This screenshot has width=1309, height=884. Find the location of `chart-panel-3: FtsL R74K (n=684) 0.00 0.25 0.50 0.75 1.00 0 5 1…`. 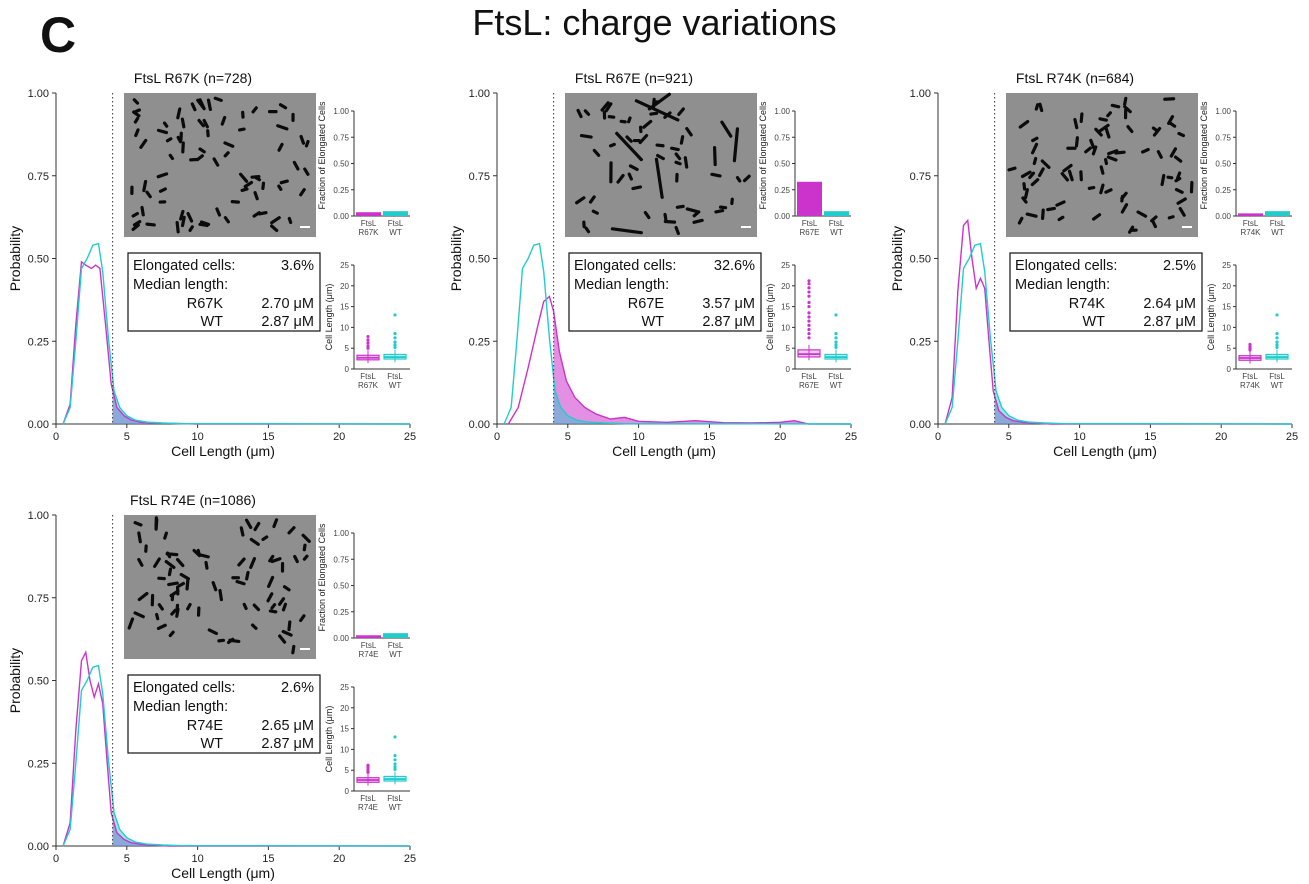

chart-panel-3: FtsL R74K (n=684) 0.00 0.25 0.50 0.75 1.00 0 5 1… is located at coordinates (1093, 264).